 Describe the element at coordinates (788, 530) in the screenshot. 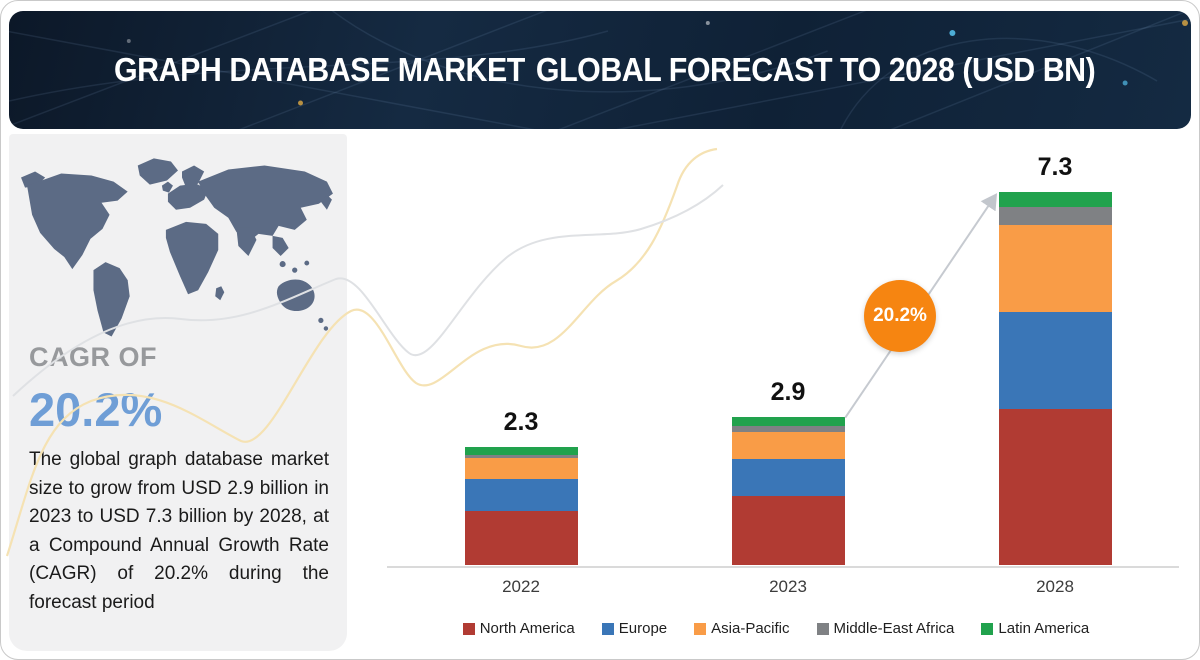

I see `segment-north-america-2023` at that location.